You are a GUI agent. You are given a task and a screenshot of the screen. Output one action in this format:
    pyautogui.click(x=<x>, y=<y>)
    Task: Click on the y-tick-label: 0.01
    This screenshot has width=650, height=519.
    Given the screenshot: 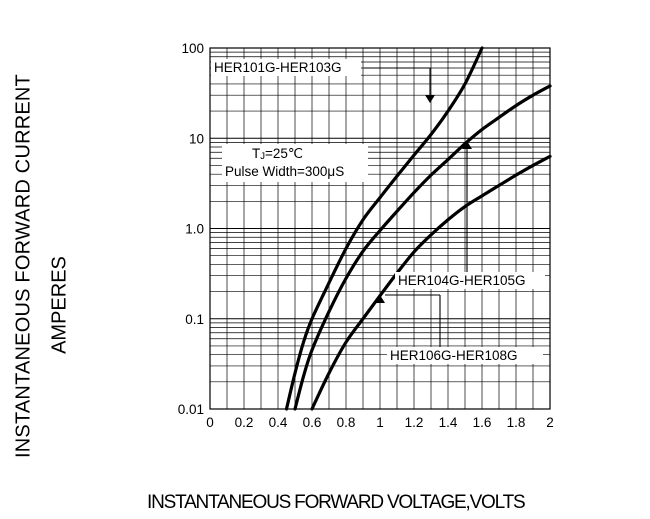 What is the action you would take?
    pyautogui.click(x=191, y=409)
    